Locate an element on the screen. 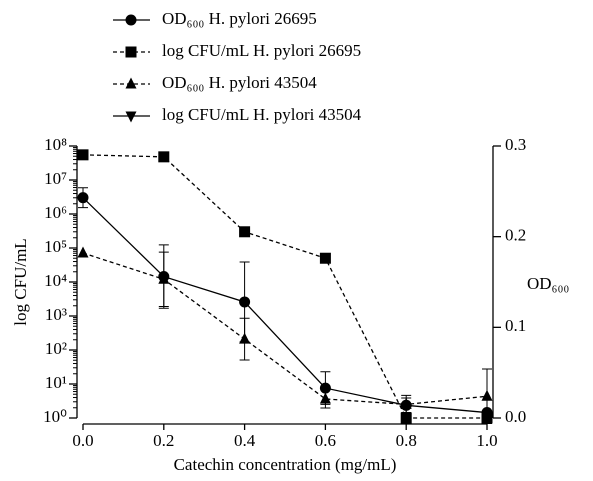  legend-label: OD₆₀₀ H. pylori 26695 is located at coordinates (239, 18).